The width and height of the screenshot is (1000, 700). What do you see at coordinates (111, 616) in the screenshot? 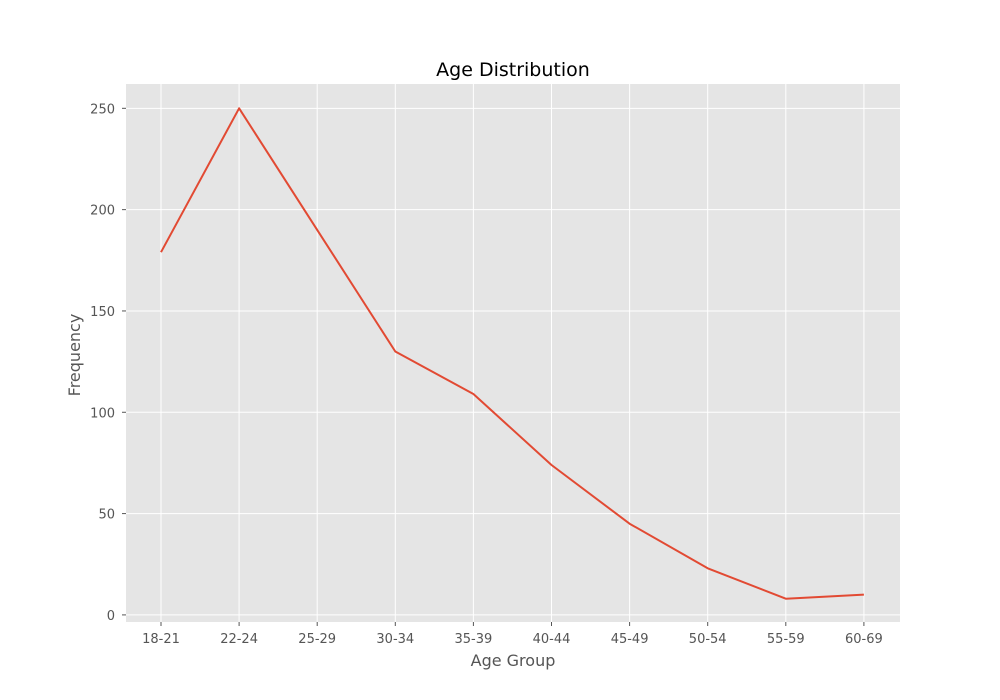
I see `y-tick-label: 0` at bounding box center [111, 616].